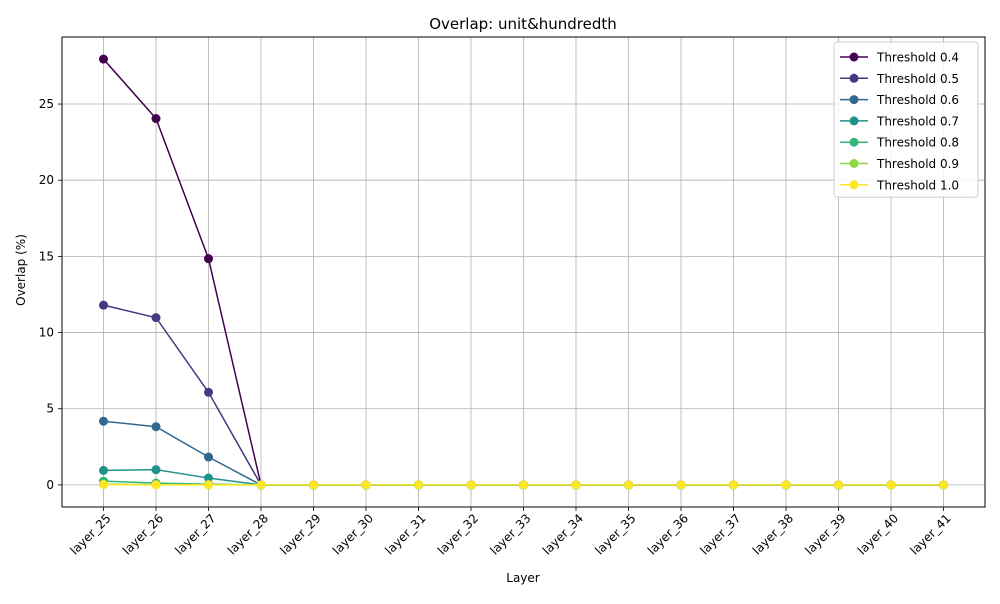 The height and width of the screenshot is (604, 1000). Describe the element at coordinates (458, 534) in the screenshot. I see `x-tick-label: layer_32` at that location.